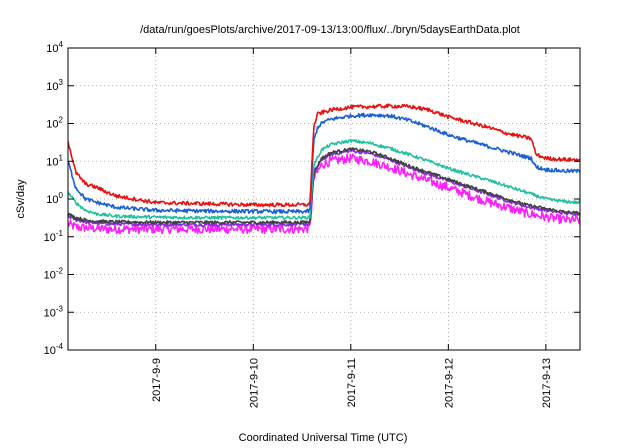  I want to click on y-tick-label: 10⁻², so click(54, 274).